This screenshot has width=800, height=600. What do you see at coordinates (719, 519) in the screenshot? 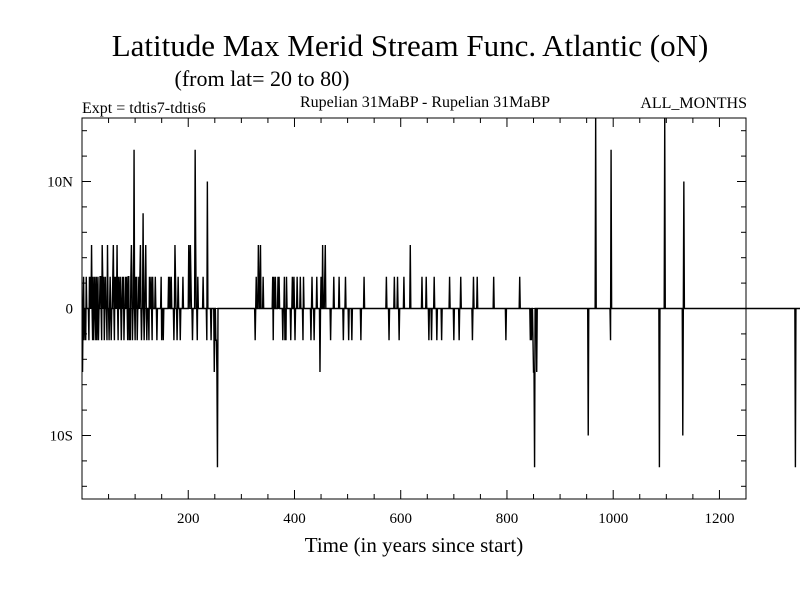
I see `x-tick-label: 1200` at bounding box center [719, 519].